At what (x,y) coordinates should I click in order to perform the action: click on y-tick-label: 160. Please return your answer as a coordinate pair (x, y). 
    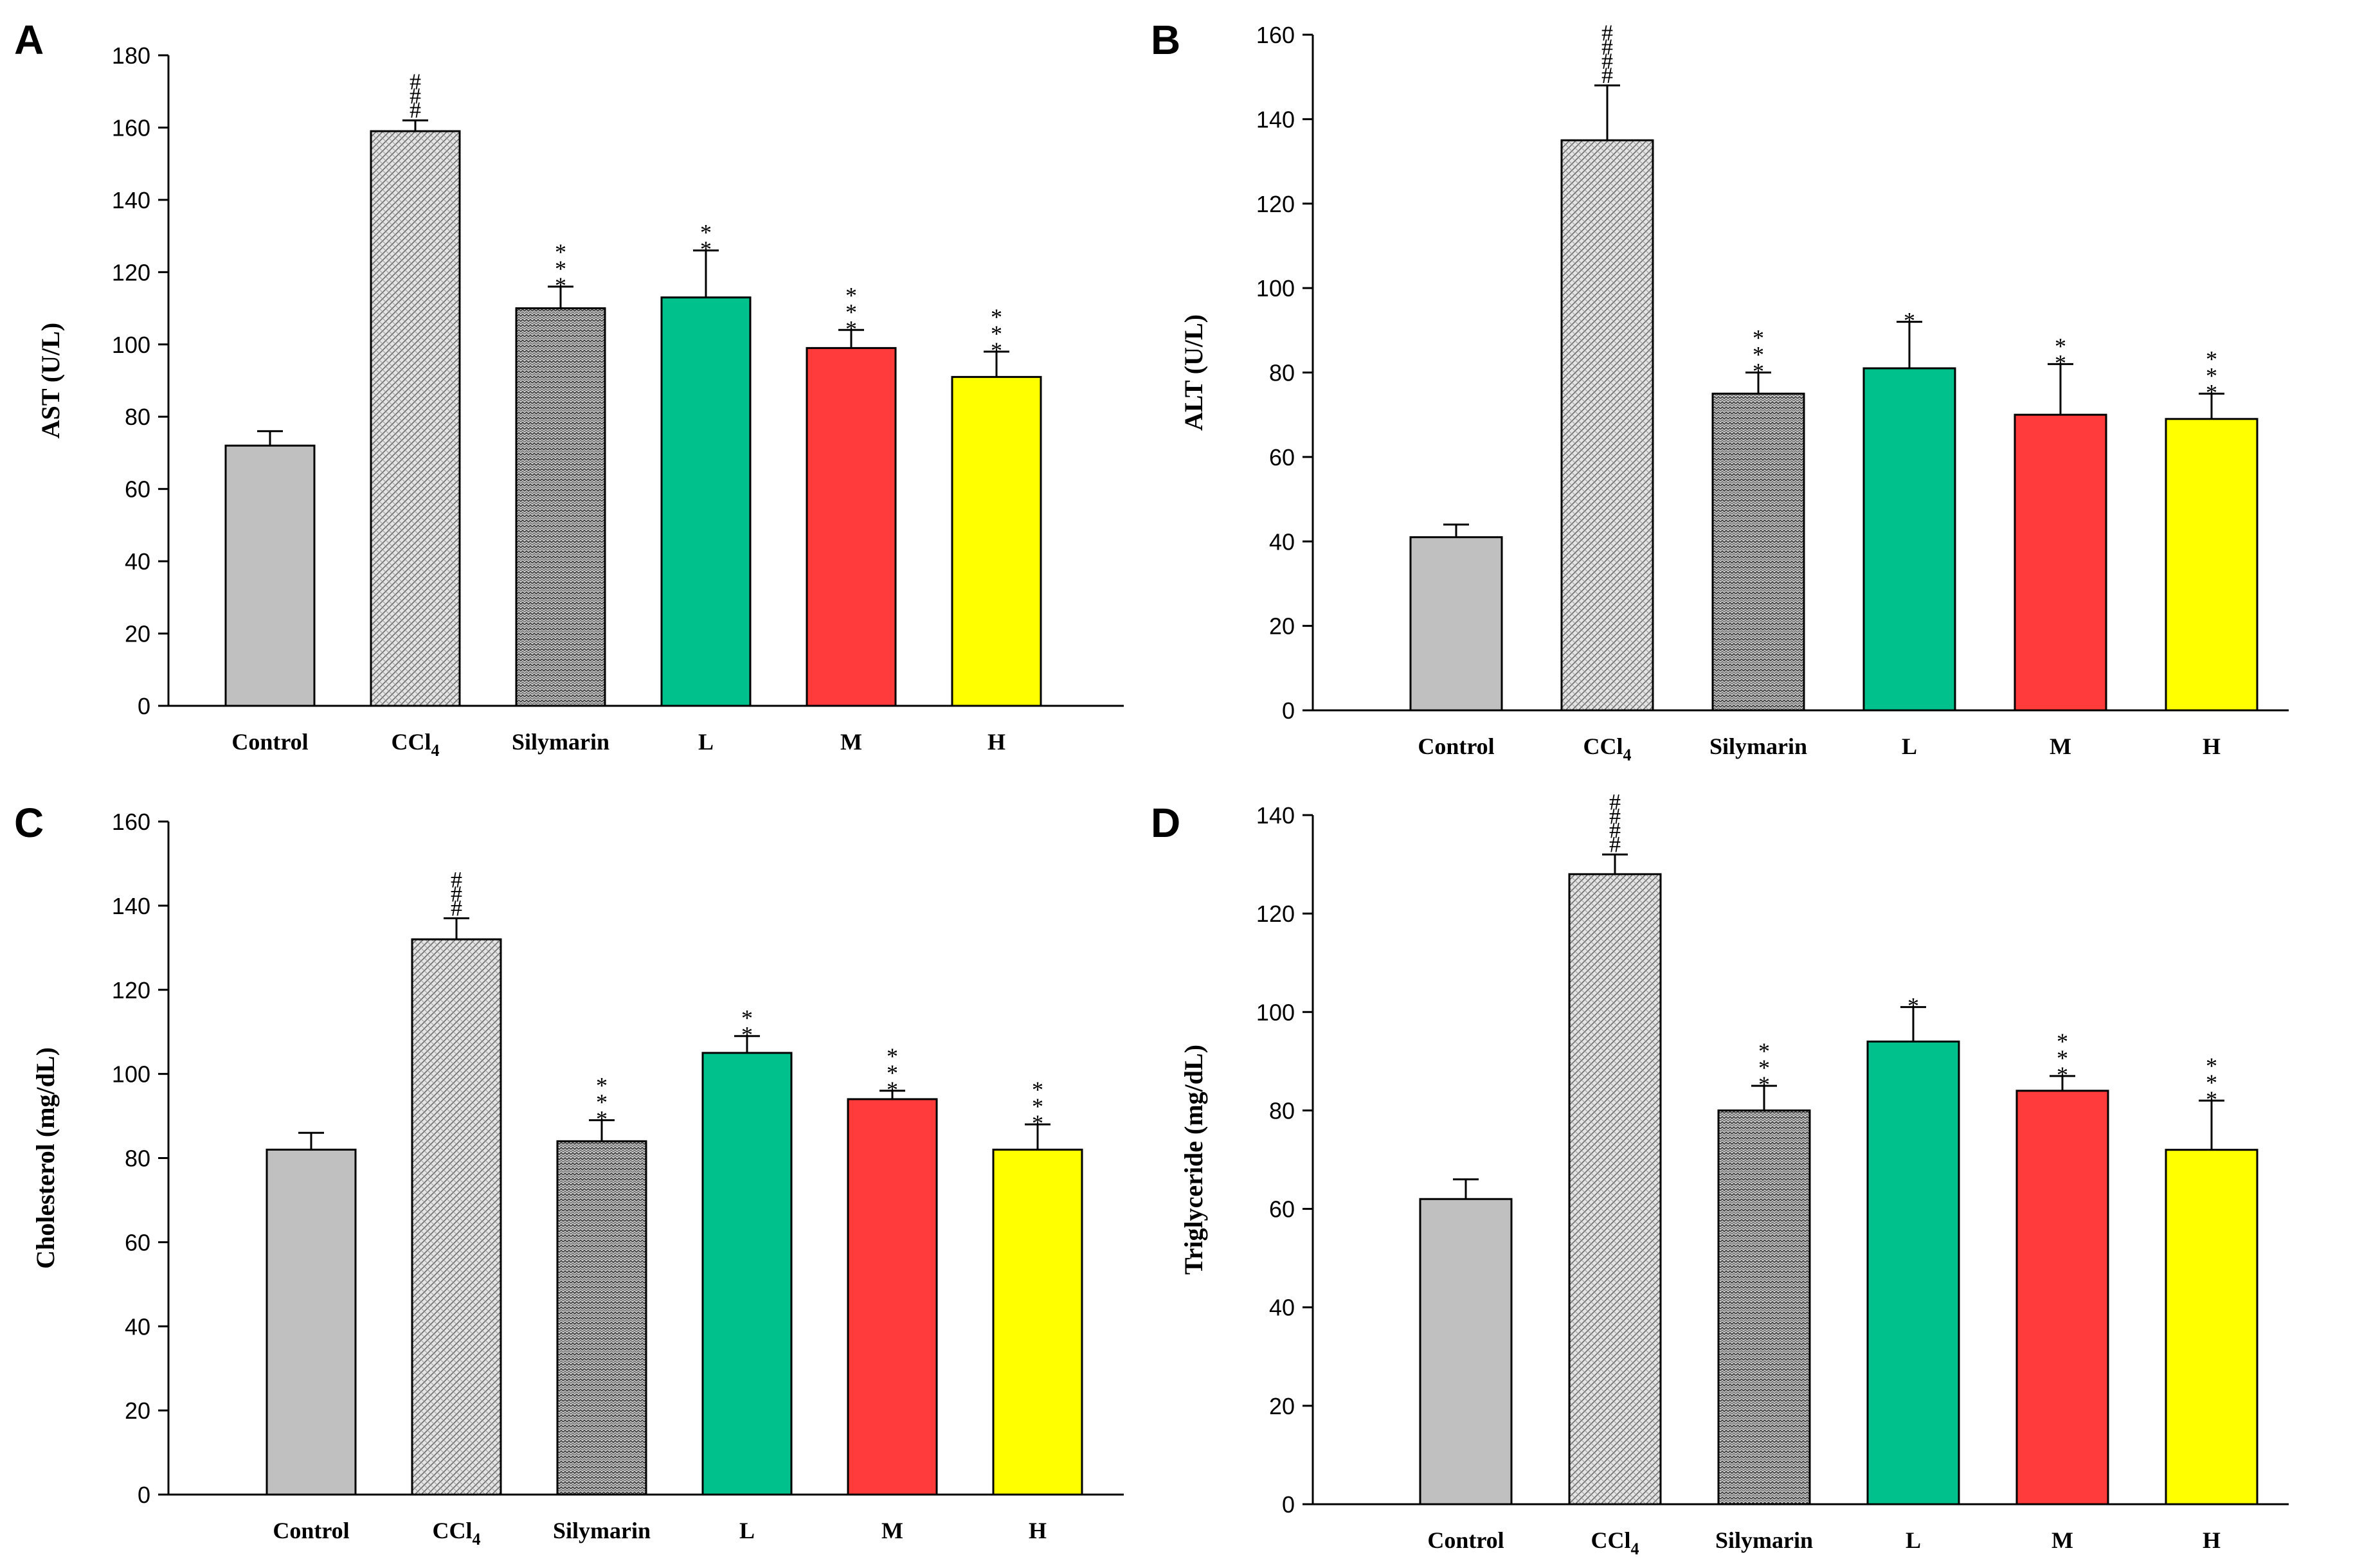
    Looking at the image, I should click on (131, 127).